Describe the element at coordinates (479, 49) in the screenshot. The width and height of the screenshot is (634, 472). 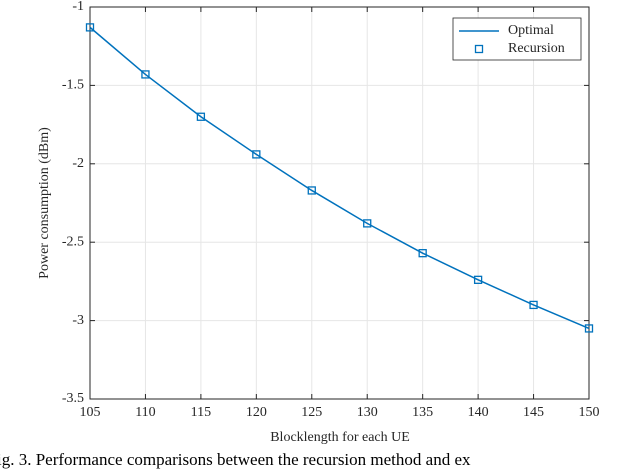
I see `legend-marker` at that location.